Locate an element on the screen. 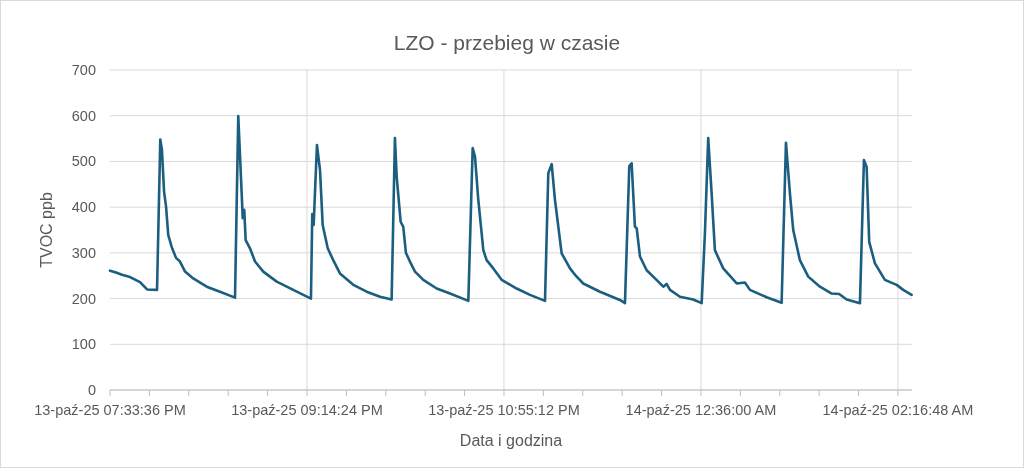 This screenshot has height=468, width=1024. y-axis-title: TVOC ppb is located at coordinates (46, 230).